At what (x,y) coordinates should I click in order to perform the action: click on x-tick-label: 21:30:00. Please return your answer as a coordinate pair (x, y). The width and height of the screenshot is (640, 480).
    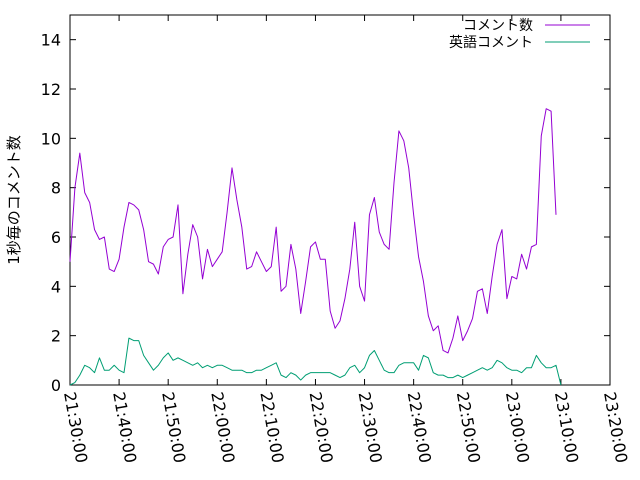
    Looking at the image, I should click on (75, 427).